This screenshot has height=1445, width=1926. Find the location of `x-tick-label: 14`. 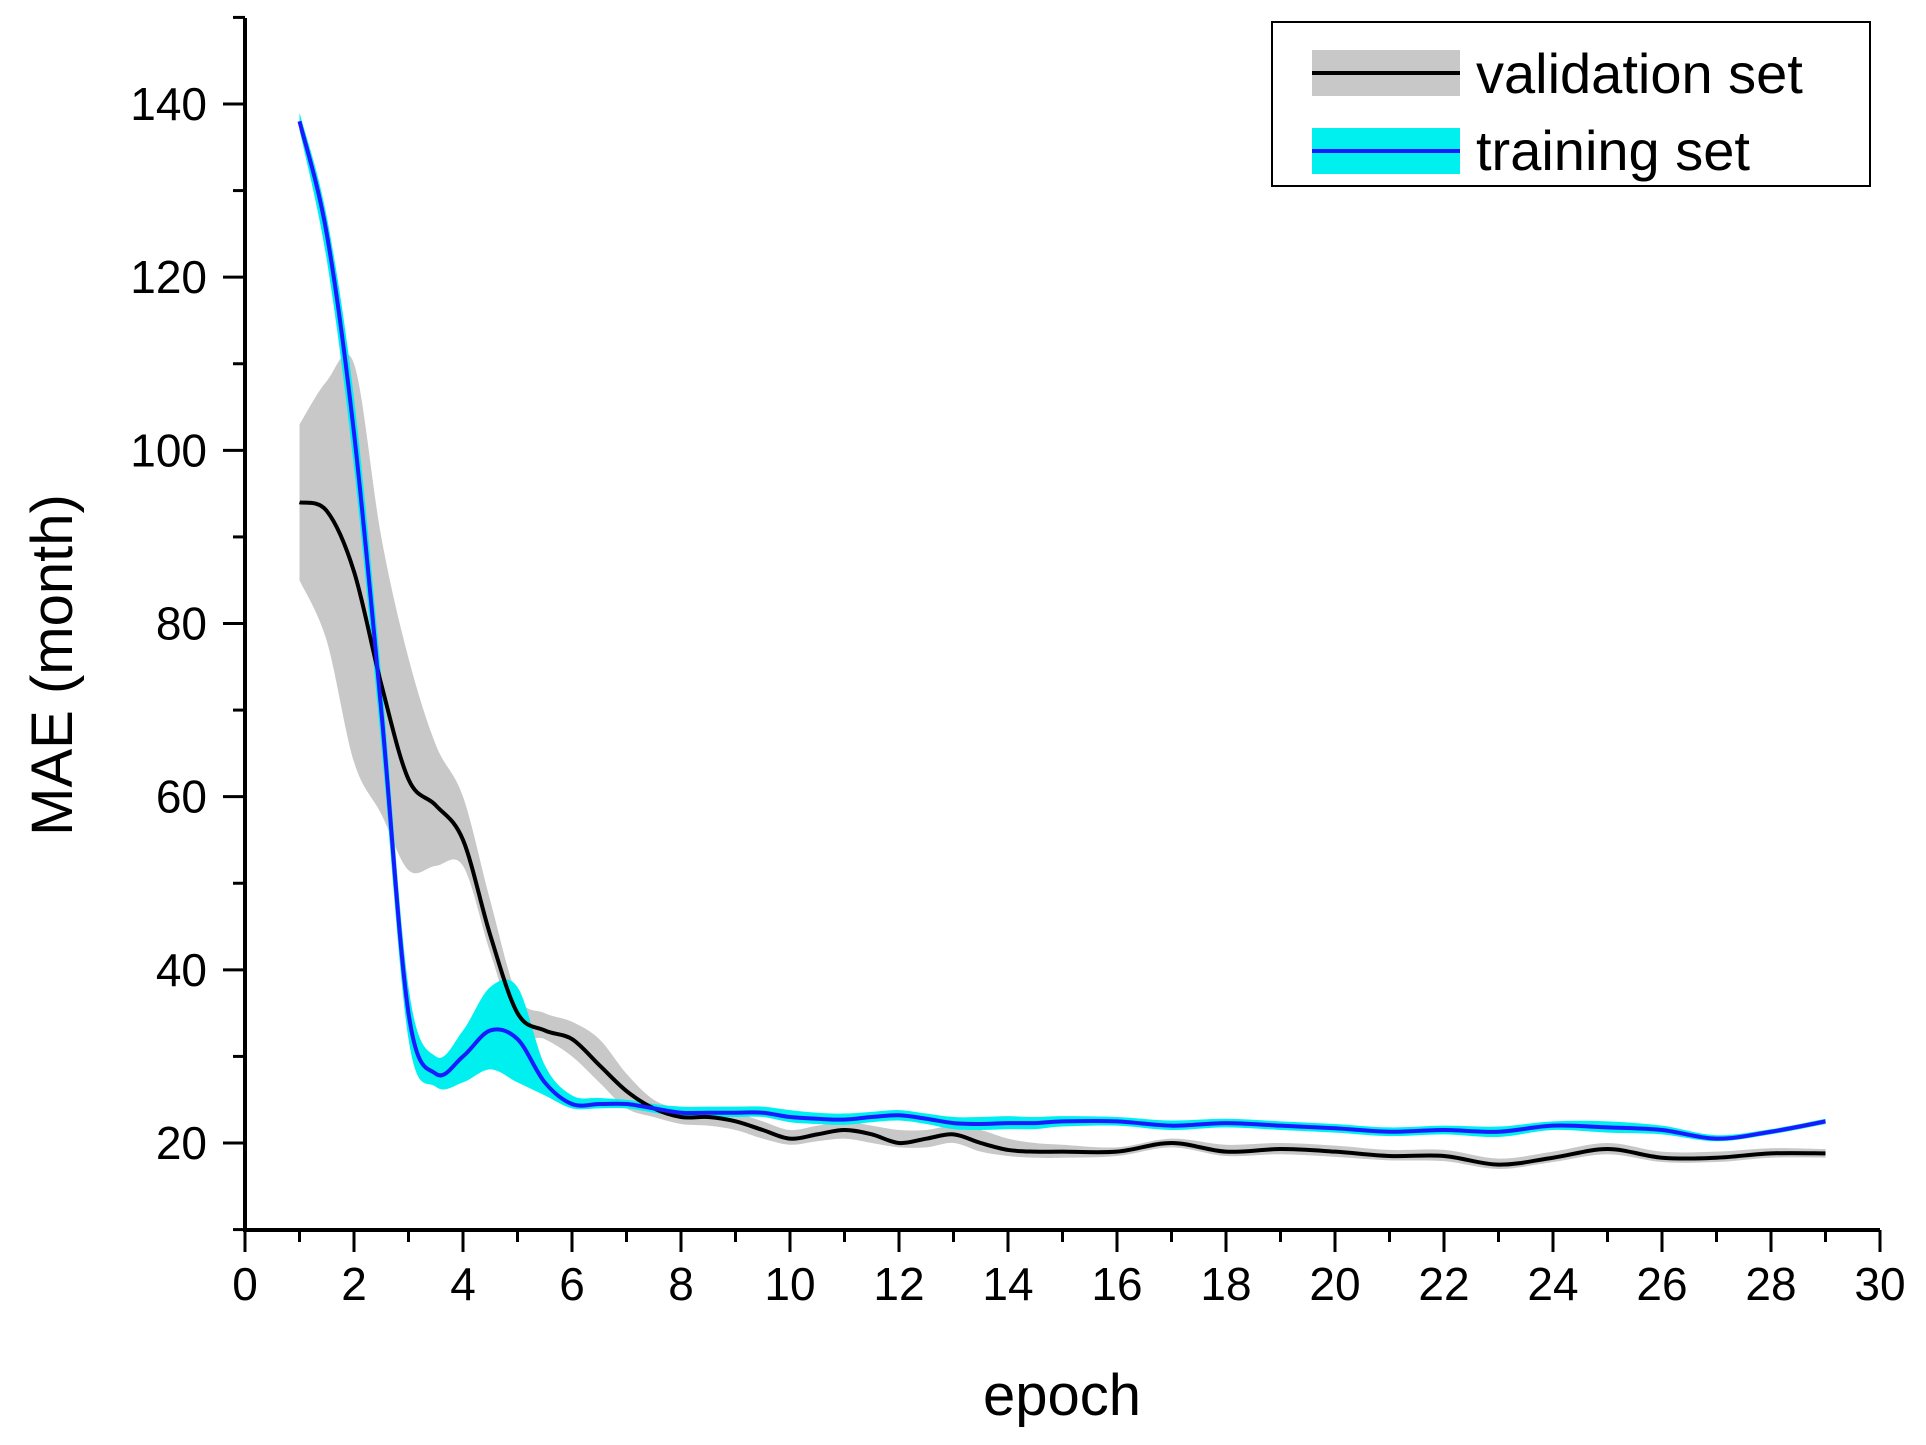

x-tick-label: 14 is located at coordinates (1007, 1284).